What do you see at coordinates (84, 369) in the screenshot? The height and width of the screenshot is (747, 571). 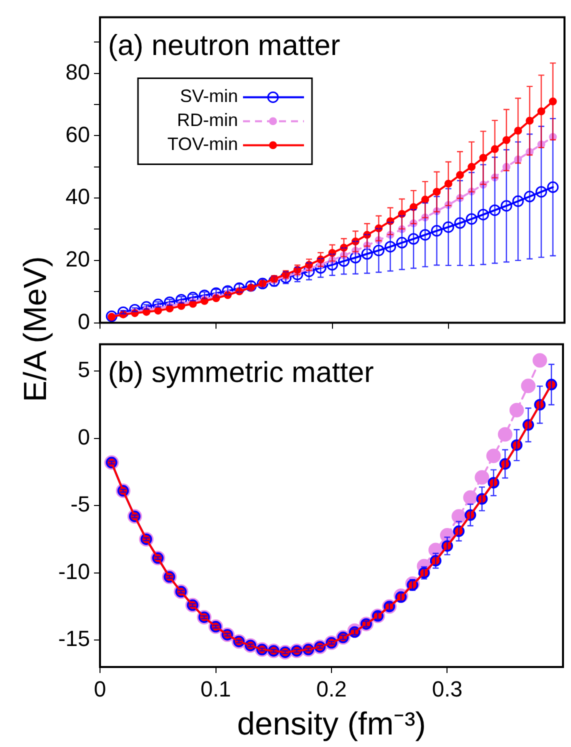 I see `y-tick-label: 5` at bounding box center [84, 369].